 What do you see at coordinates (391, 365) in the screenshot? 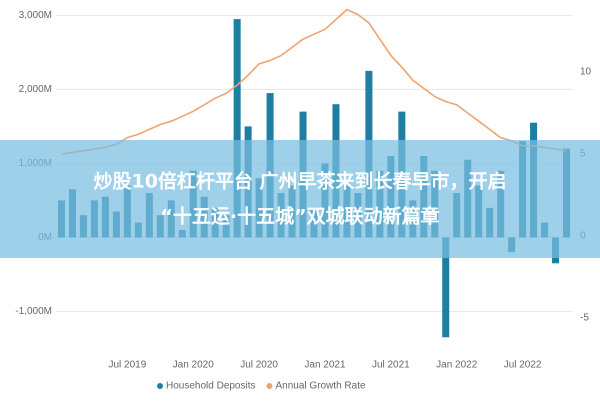
I see `x-tick-label: Jul 2021` at bounding box center [391, 365].